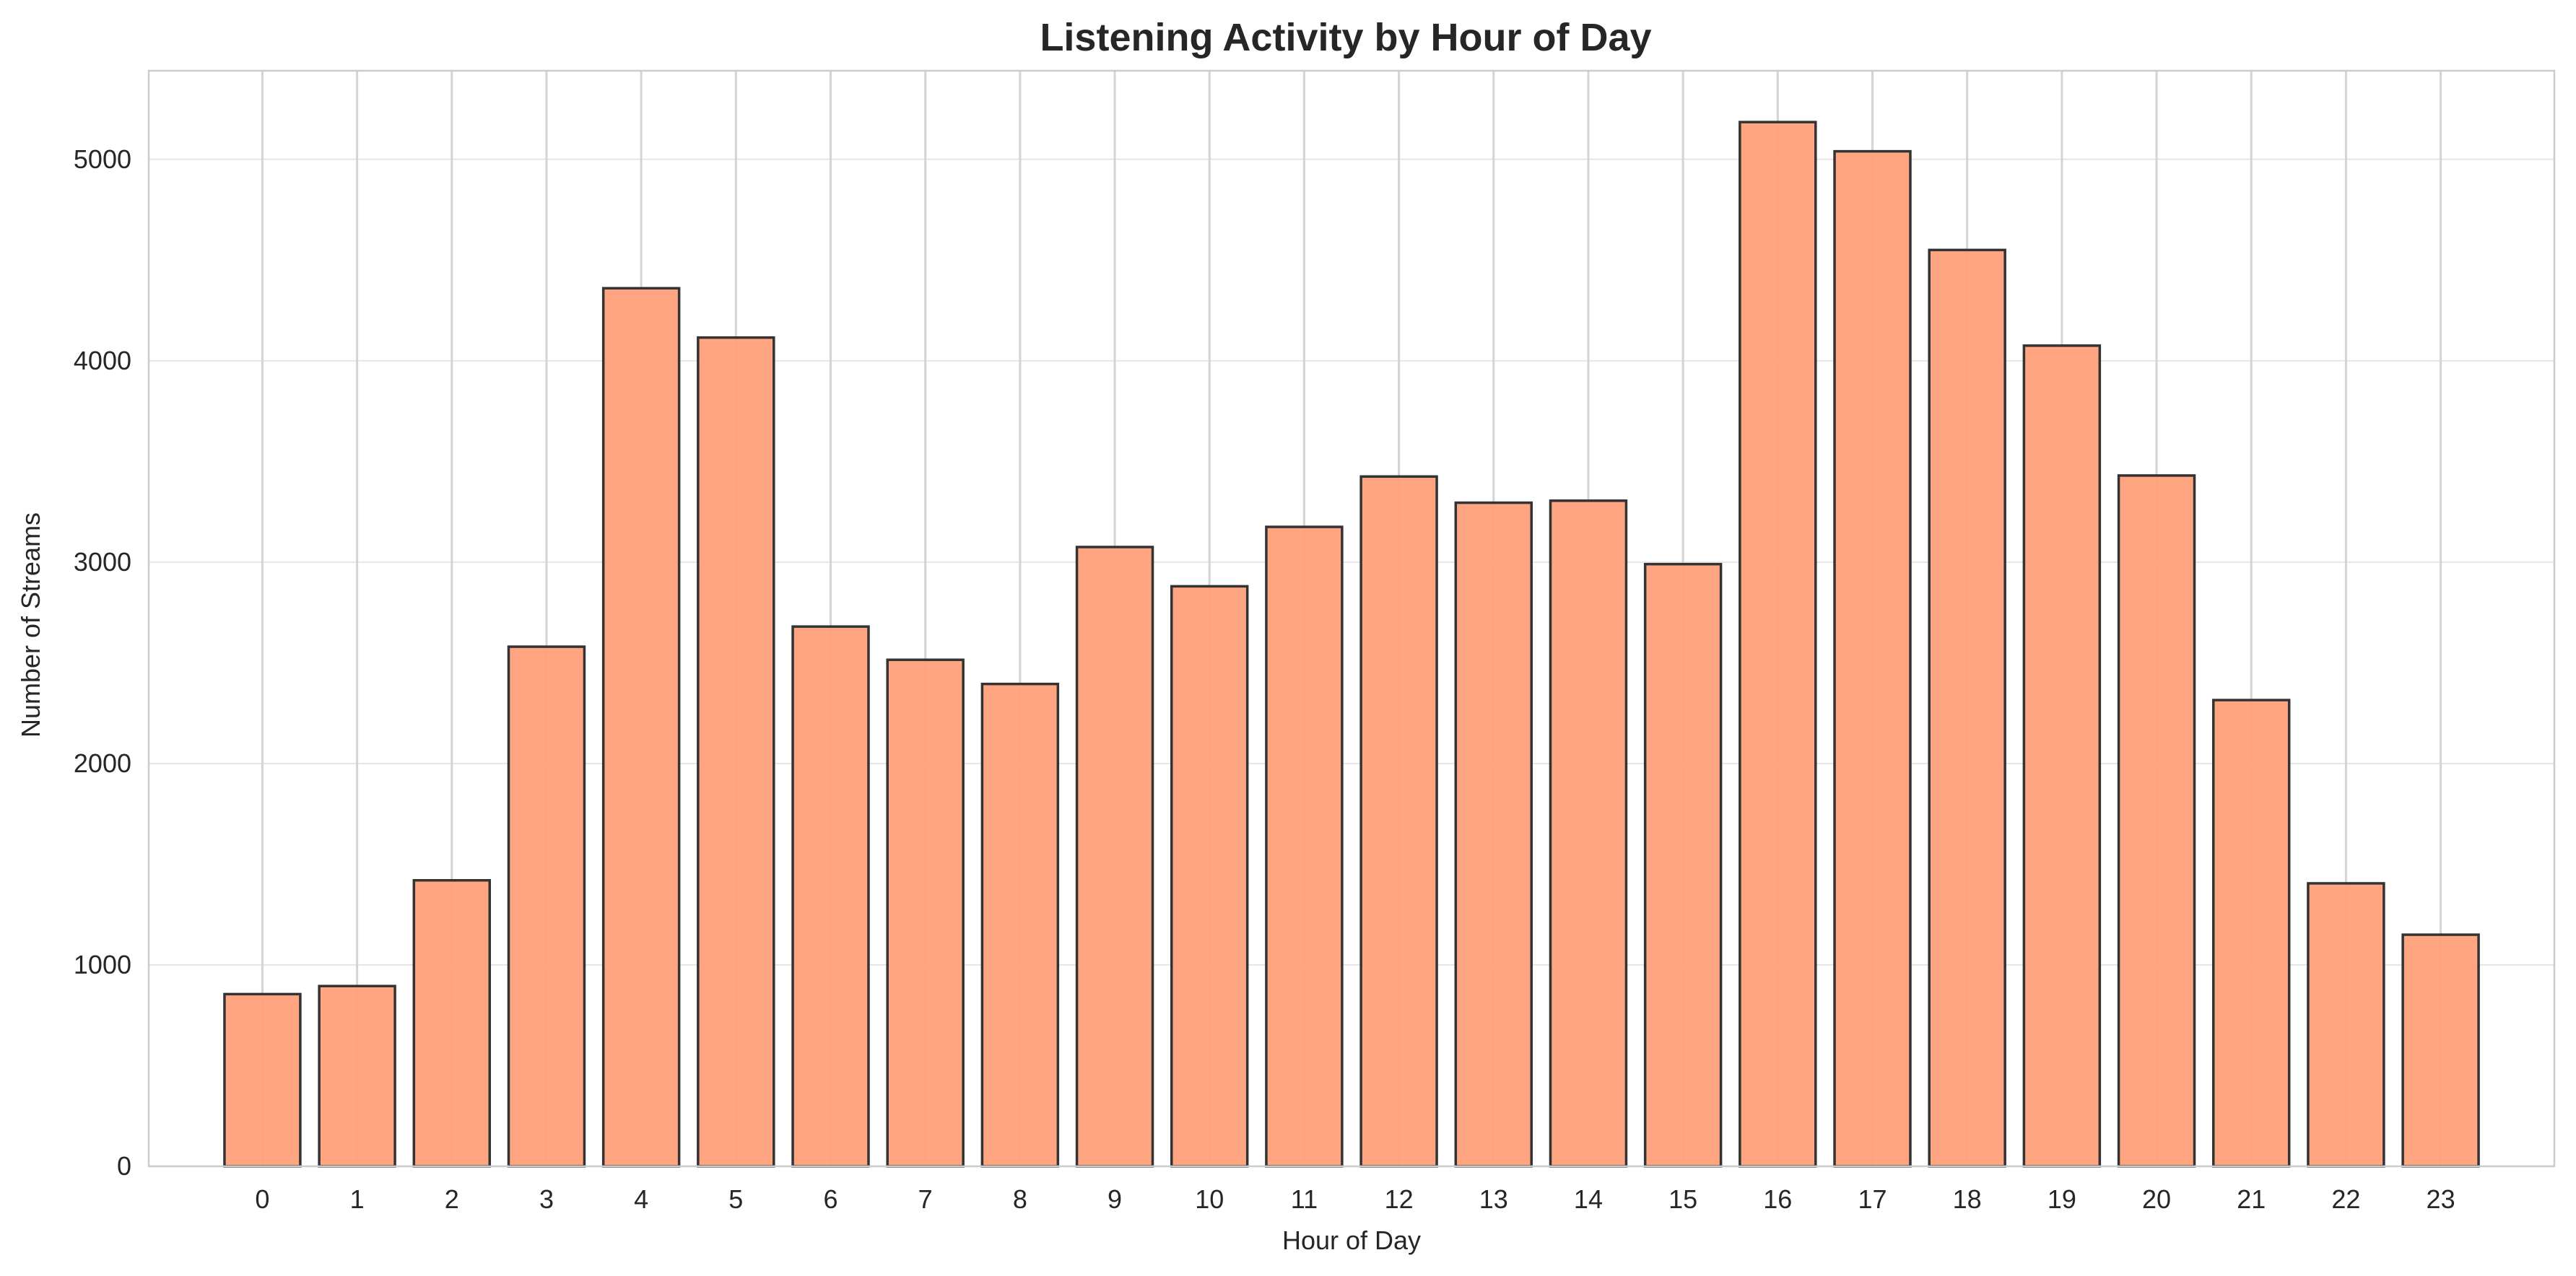 The height and width of the screenshot is (1276, 2576). What do you see at coordinates (546, 1199) in the screenshot?
I see `x-tick-label: 3` at bounding box center [546, 1199].